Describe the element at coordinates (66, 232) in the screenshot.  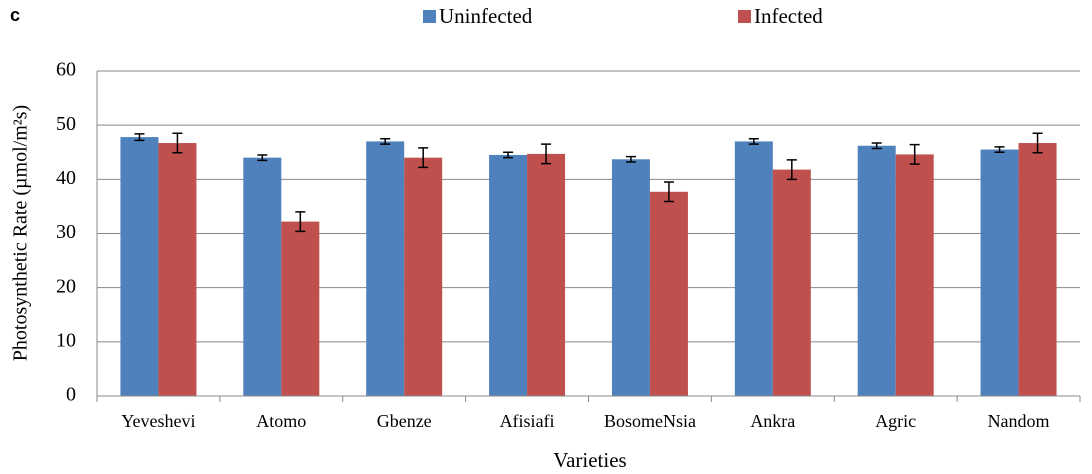
I see `y-tick-label: 30` at that location.